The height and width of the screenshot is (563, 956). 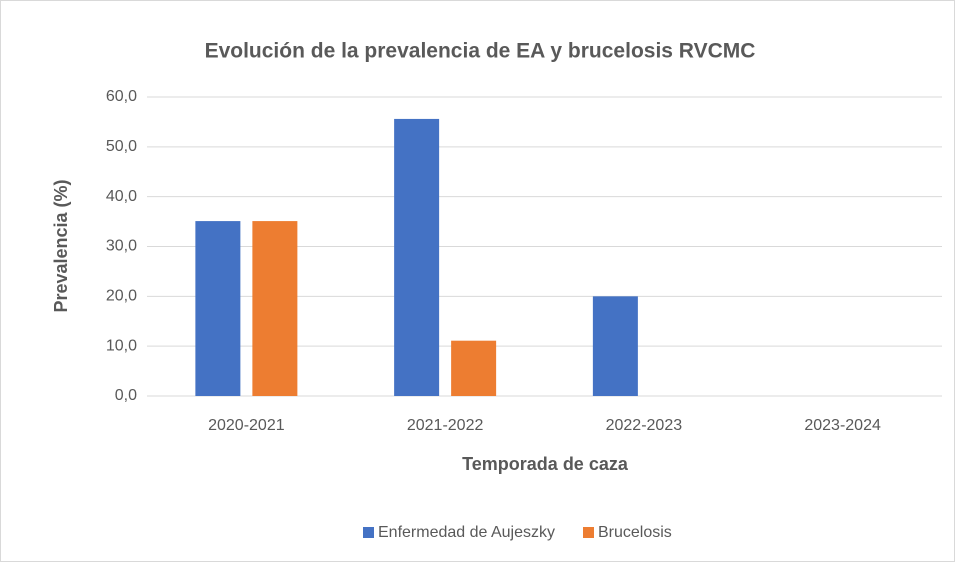 What do you see at coordinates (121, 196) in the screenshot?
I see `y-tick-label: 40,0` at bounding box center [121, 196].